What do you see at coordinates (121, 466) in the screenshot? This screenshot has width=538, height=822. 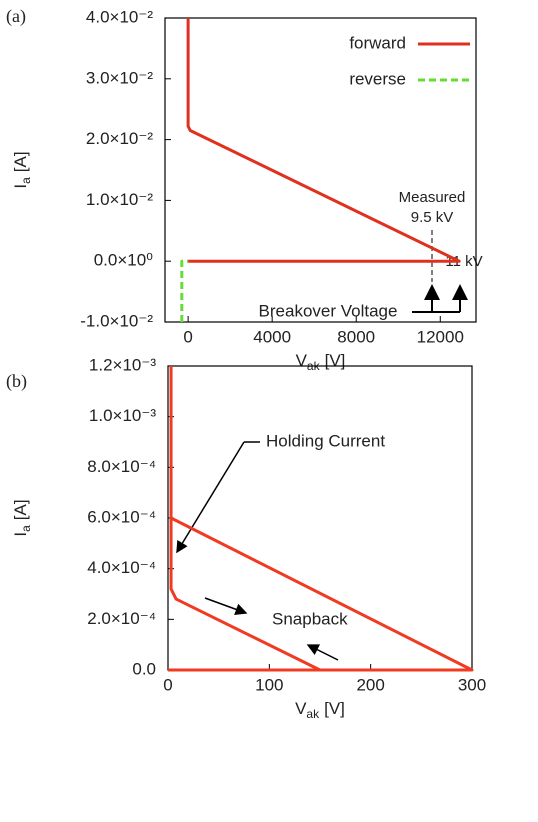 I see `y-tick-label: 8.0×10⁻⁴` at bounding box center [121, 466].